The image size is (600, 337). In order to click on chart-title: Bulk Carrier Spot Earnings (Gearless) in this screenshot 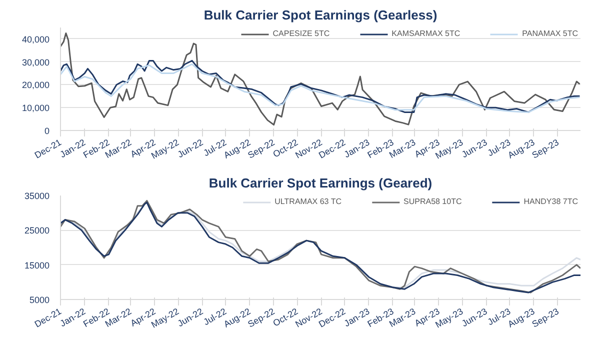, I will do `click(321, 15)`.